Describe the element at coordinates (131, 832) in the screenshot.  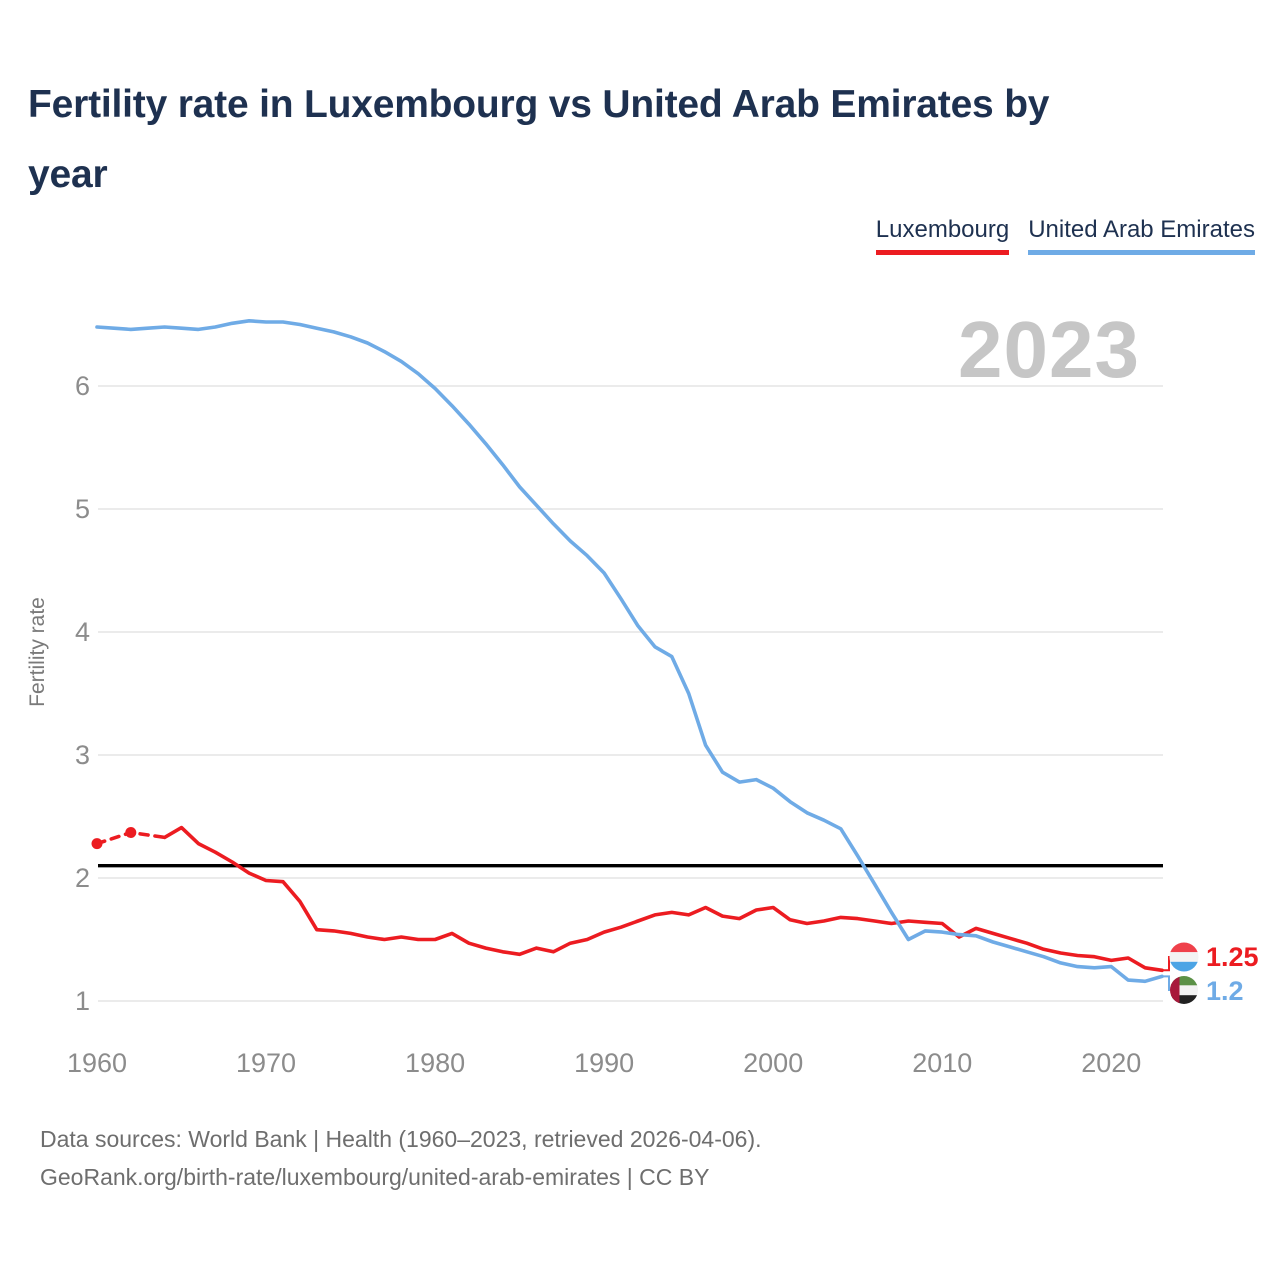
I see `data-point-marker-1962` at that location.